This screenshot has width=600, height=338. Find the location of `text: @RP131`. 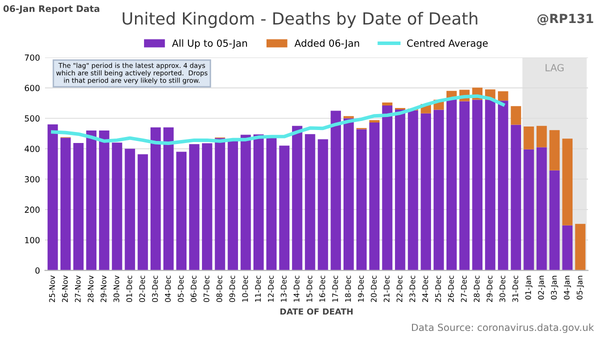

text: @RP131 is located at coordinates (565, 20).